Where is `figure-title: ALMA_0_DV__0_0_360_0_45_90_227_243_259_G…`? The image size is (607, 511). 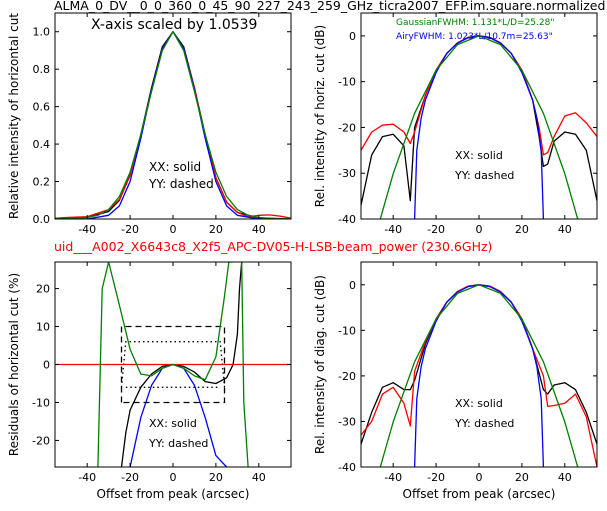
figure-title: ALMA_0_DV__0_0_360_0_45_90_227_243_259_G… is located at coordinates (329, 6).